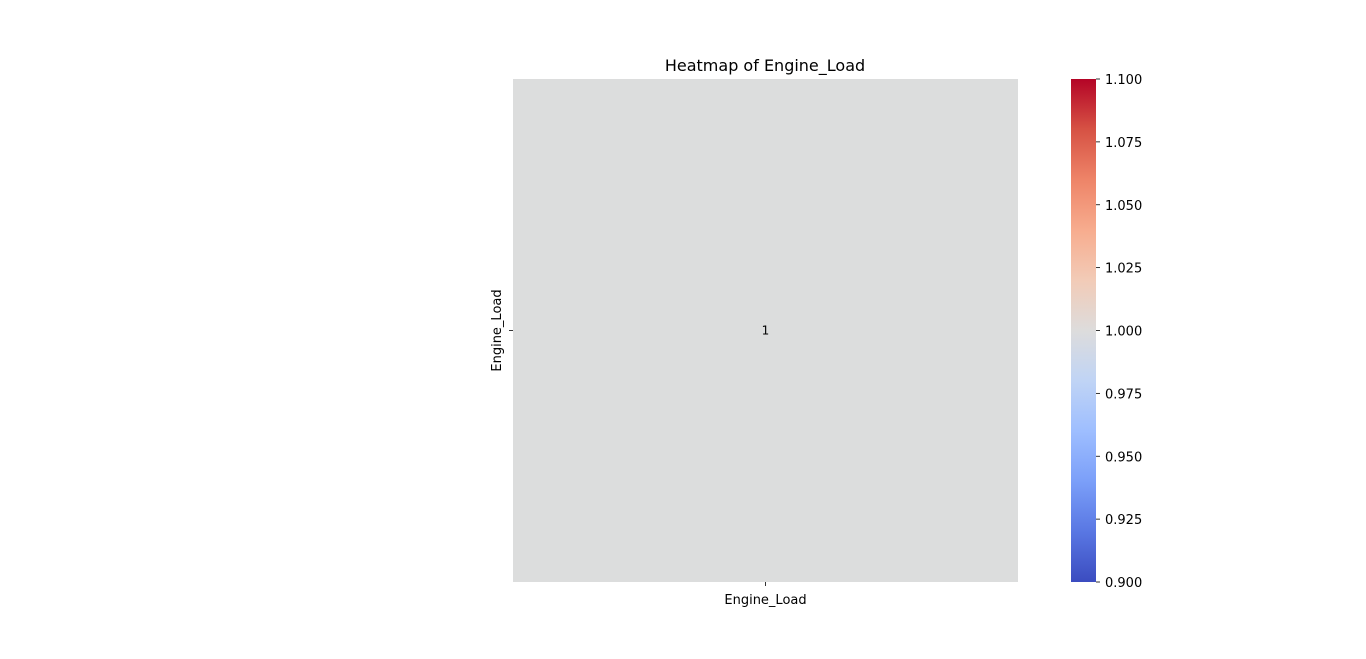 This screenshot has height=659, width=1366. I want to click on colorbar-tick-label: 1.025, so click(1123, 269).